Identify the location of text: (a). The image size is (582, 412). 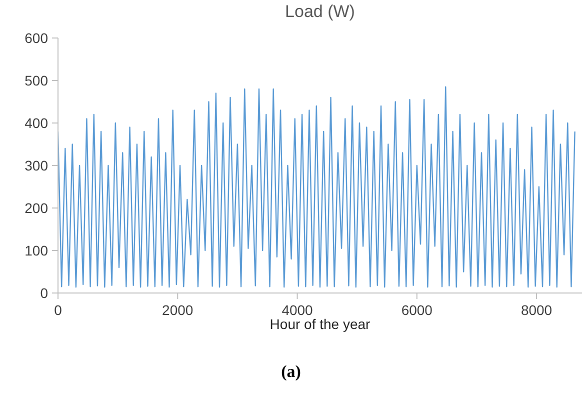
(291, 372).